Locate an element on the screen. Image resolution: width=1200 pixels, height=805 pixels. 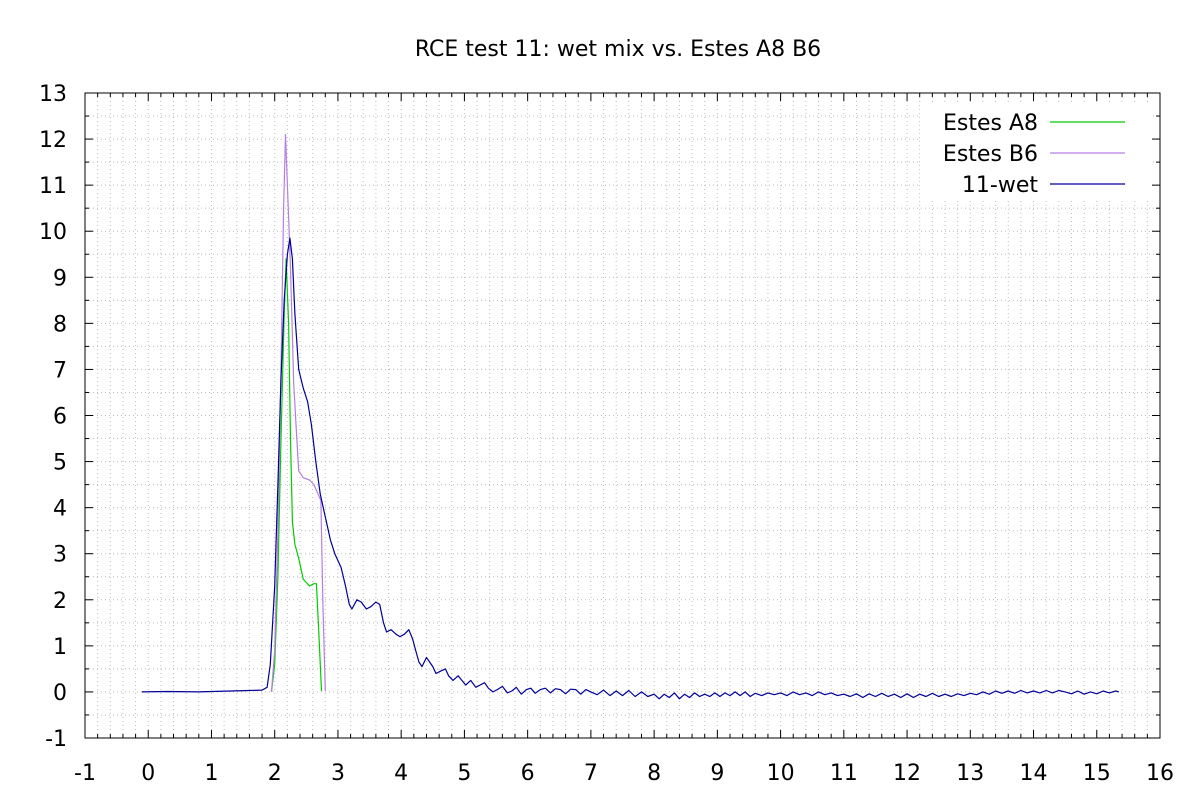
y-tick-label: 7 is located at coordinates (60, 370).